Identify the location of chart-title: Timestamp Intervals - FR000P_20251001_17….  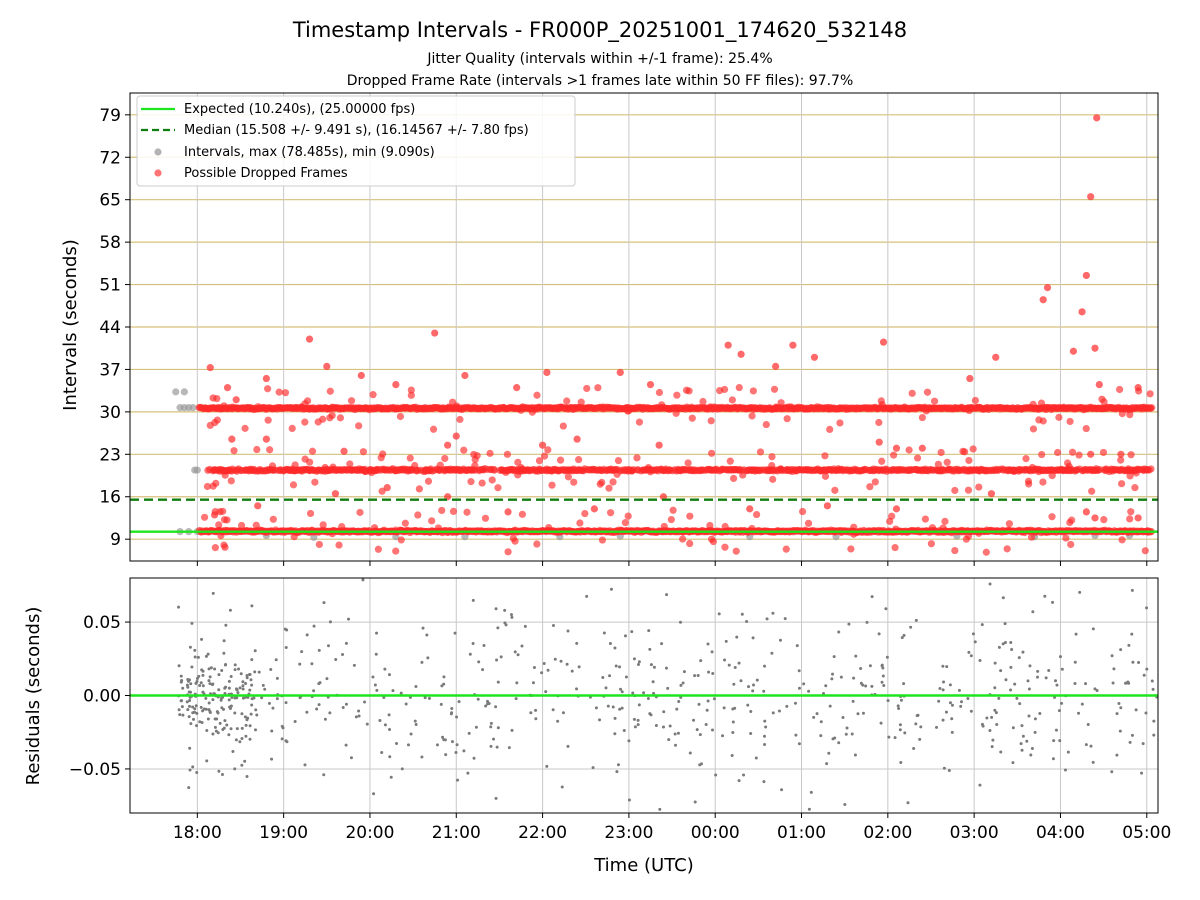
(599, 30).